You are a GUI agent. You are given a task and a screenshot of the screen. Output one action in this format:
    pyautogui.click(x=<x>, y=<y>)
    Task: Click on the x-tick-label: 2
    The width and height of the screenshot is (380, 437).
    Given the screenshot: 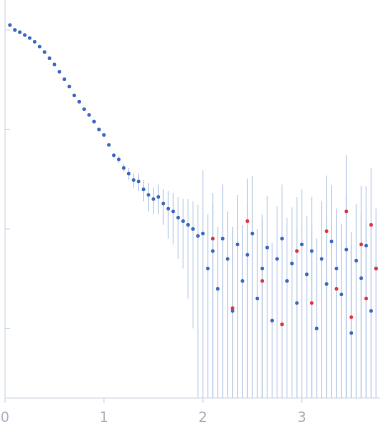 What is the action you would take?
    pyautogui.click(x=202, y=418)
    